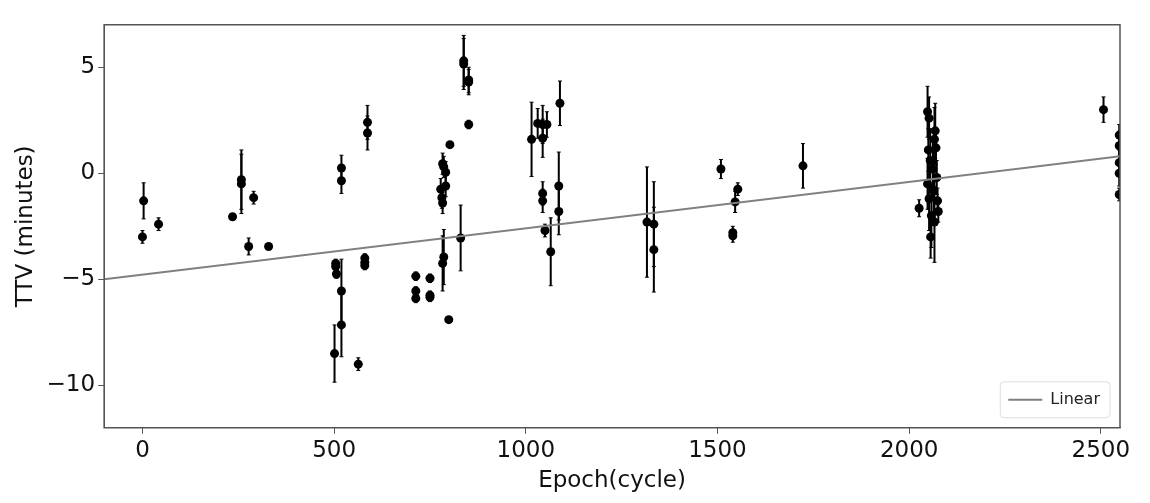 This screenshot has width=1150, height=503. I want to click on x-tick-label: 1500, so click(717, 448).